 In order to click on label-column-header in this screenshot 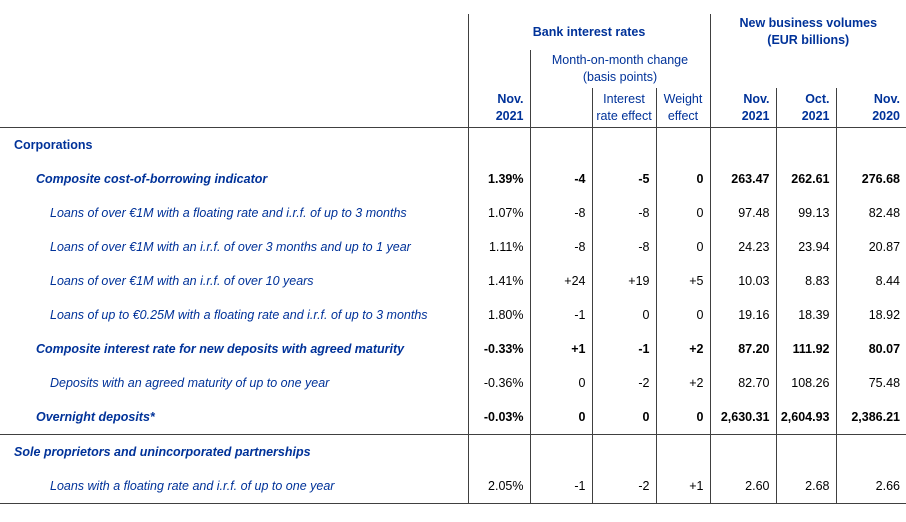, I will do `click(234, 108)`.